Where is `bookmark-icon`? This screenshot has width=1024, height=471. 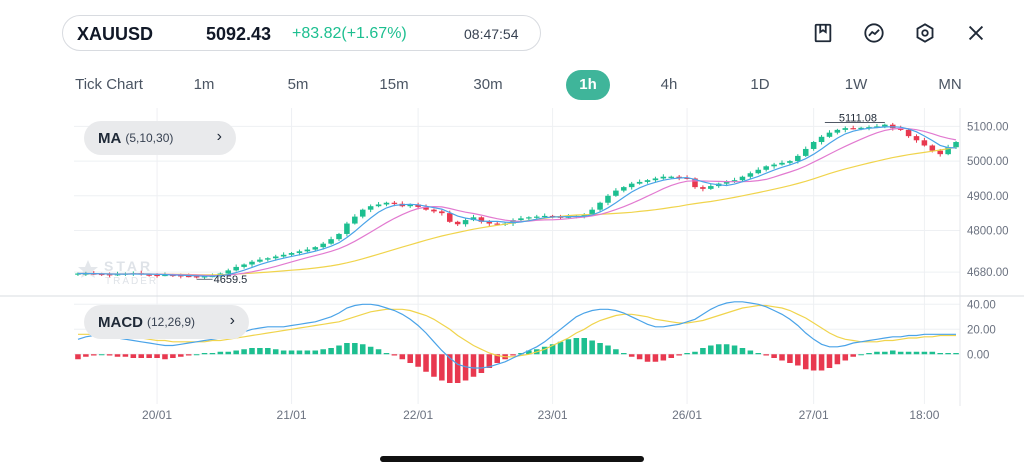
bookmark-icon is located at coordinates (823, 33).